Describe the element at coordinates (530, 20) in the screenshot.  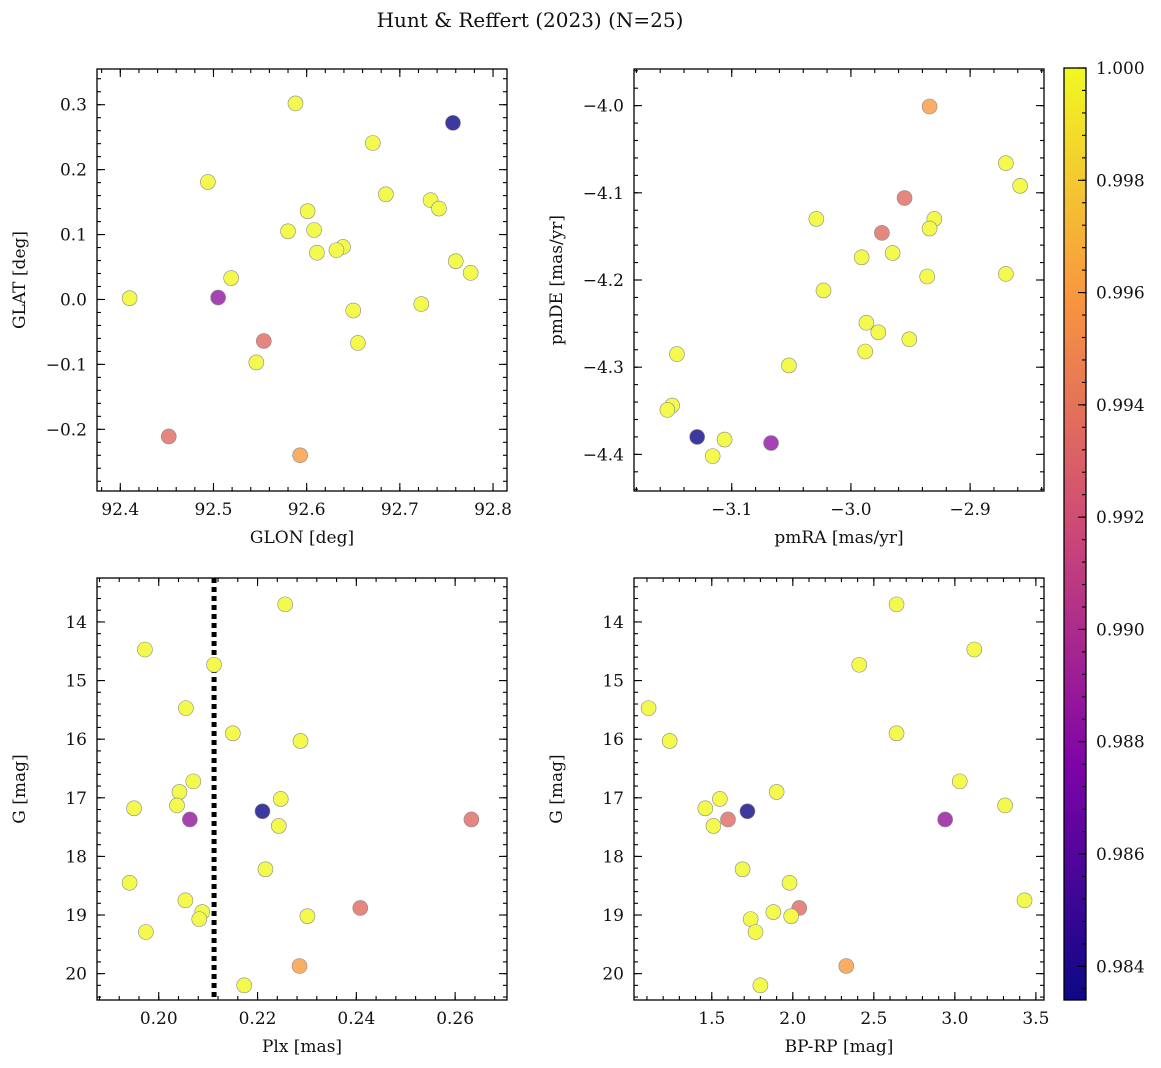
I see `chart-title: Hunt & Reffert (2023) (N=25)` at that location.